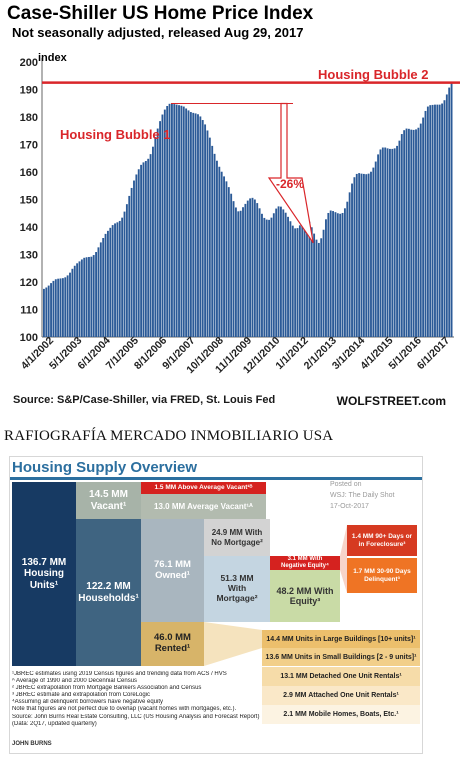 Image resolution: width=464 pixels, height=761 pixels. What do you see at coordinates (53, 58) in the screenshot?
I see `y-axis-label: index` at bounding box center [53, 58].